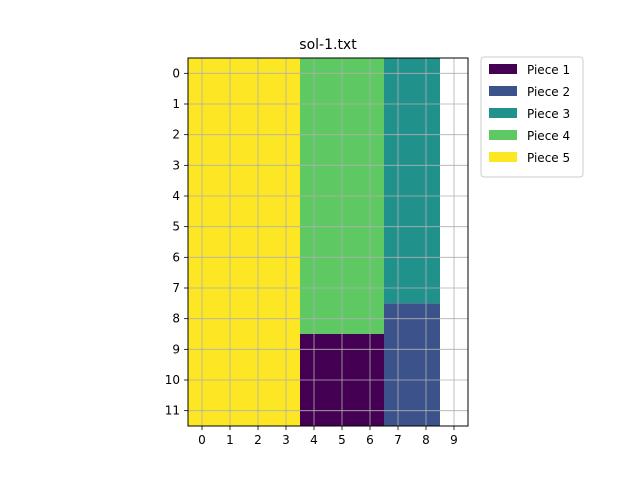  I want to click on x-tick-label-4: 4, so click(314, 440).